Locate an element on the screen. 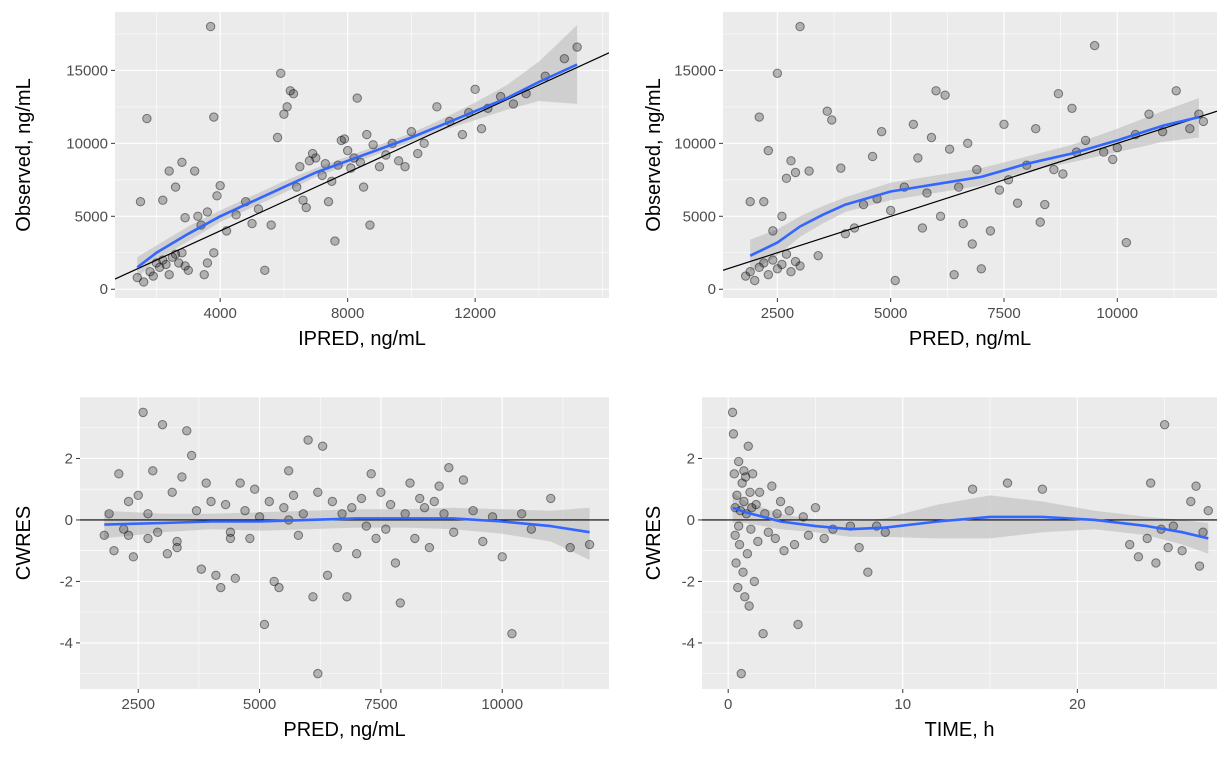 This screenshot has width=1217, height=759. y-tick-label: 5000 is located at coordinates (699, 216).